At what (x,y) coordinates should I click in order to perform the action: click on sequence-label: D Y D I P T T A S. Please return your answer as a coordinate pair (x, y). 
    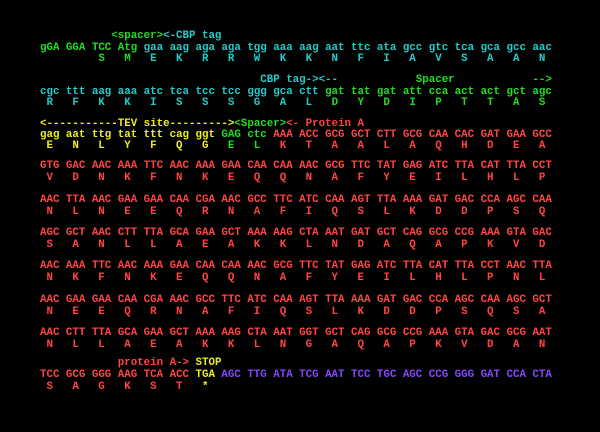
    Looking at the image, I should click on (438, 103).